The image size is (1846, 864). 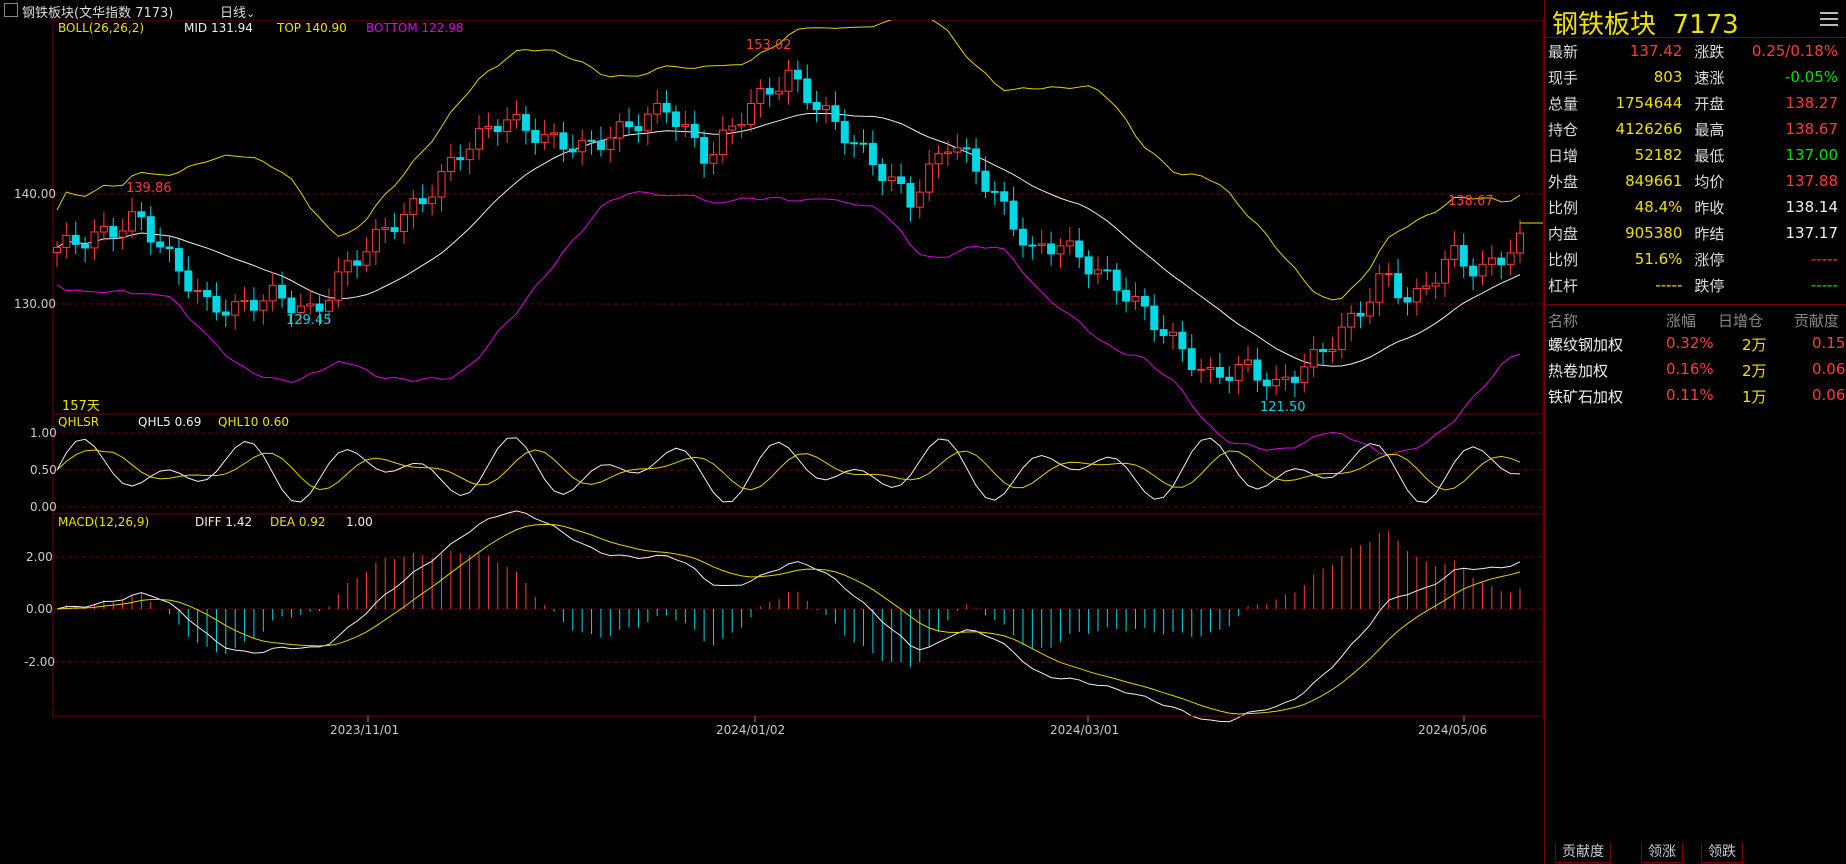 What do you see at coordinates (1283, 407) in the screenshot?
I see `lowest-price-marker: 121.50` at bounding box center [1283, 407].